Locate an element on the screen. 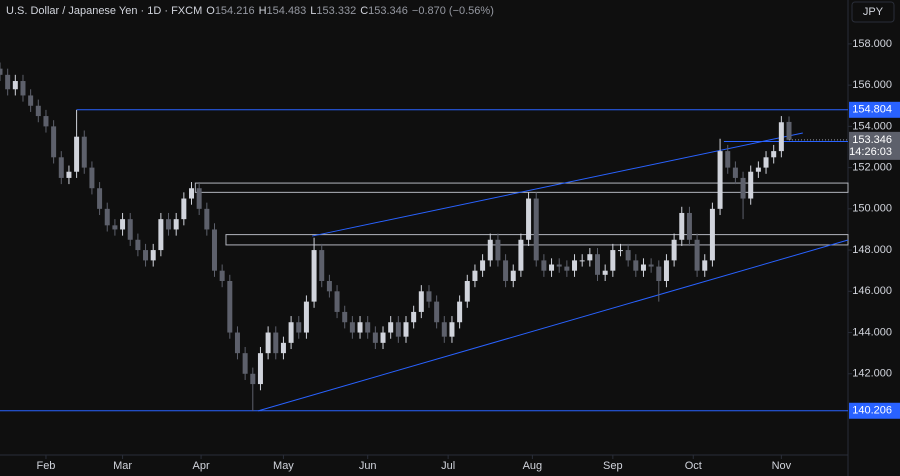 This screenshot has width=900, height=476. x-tick-label: Sep is located at coordinates (613, 466).